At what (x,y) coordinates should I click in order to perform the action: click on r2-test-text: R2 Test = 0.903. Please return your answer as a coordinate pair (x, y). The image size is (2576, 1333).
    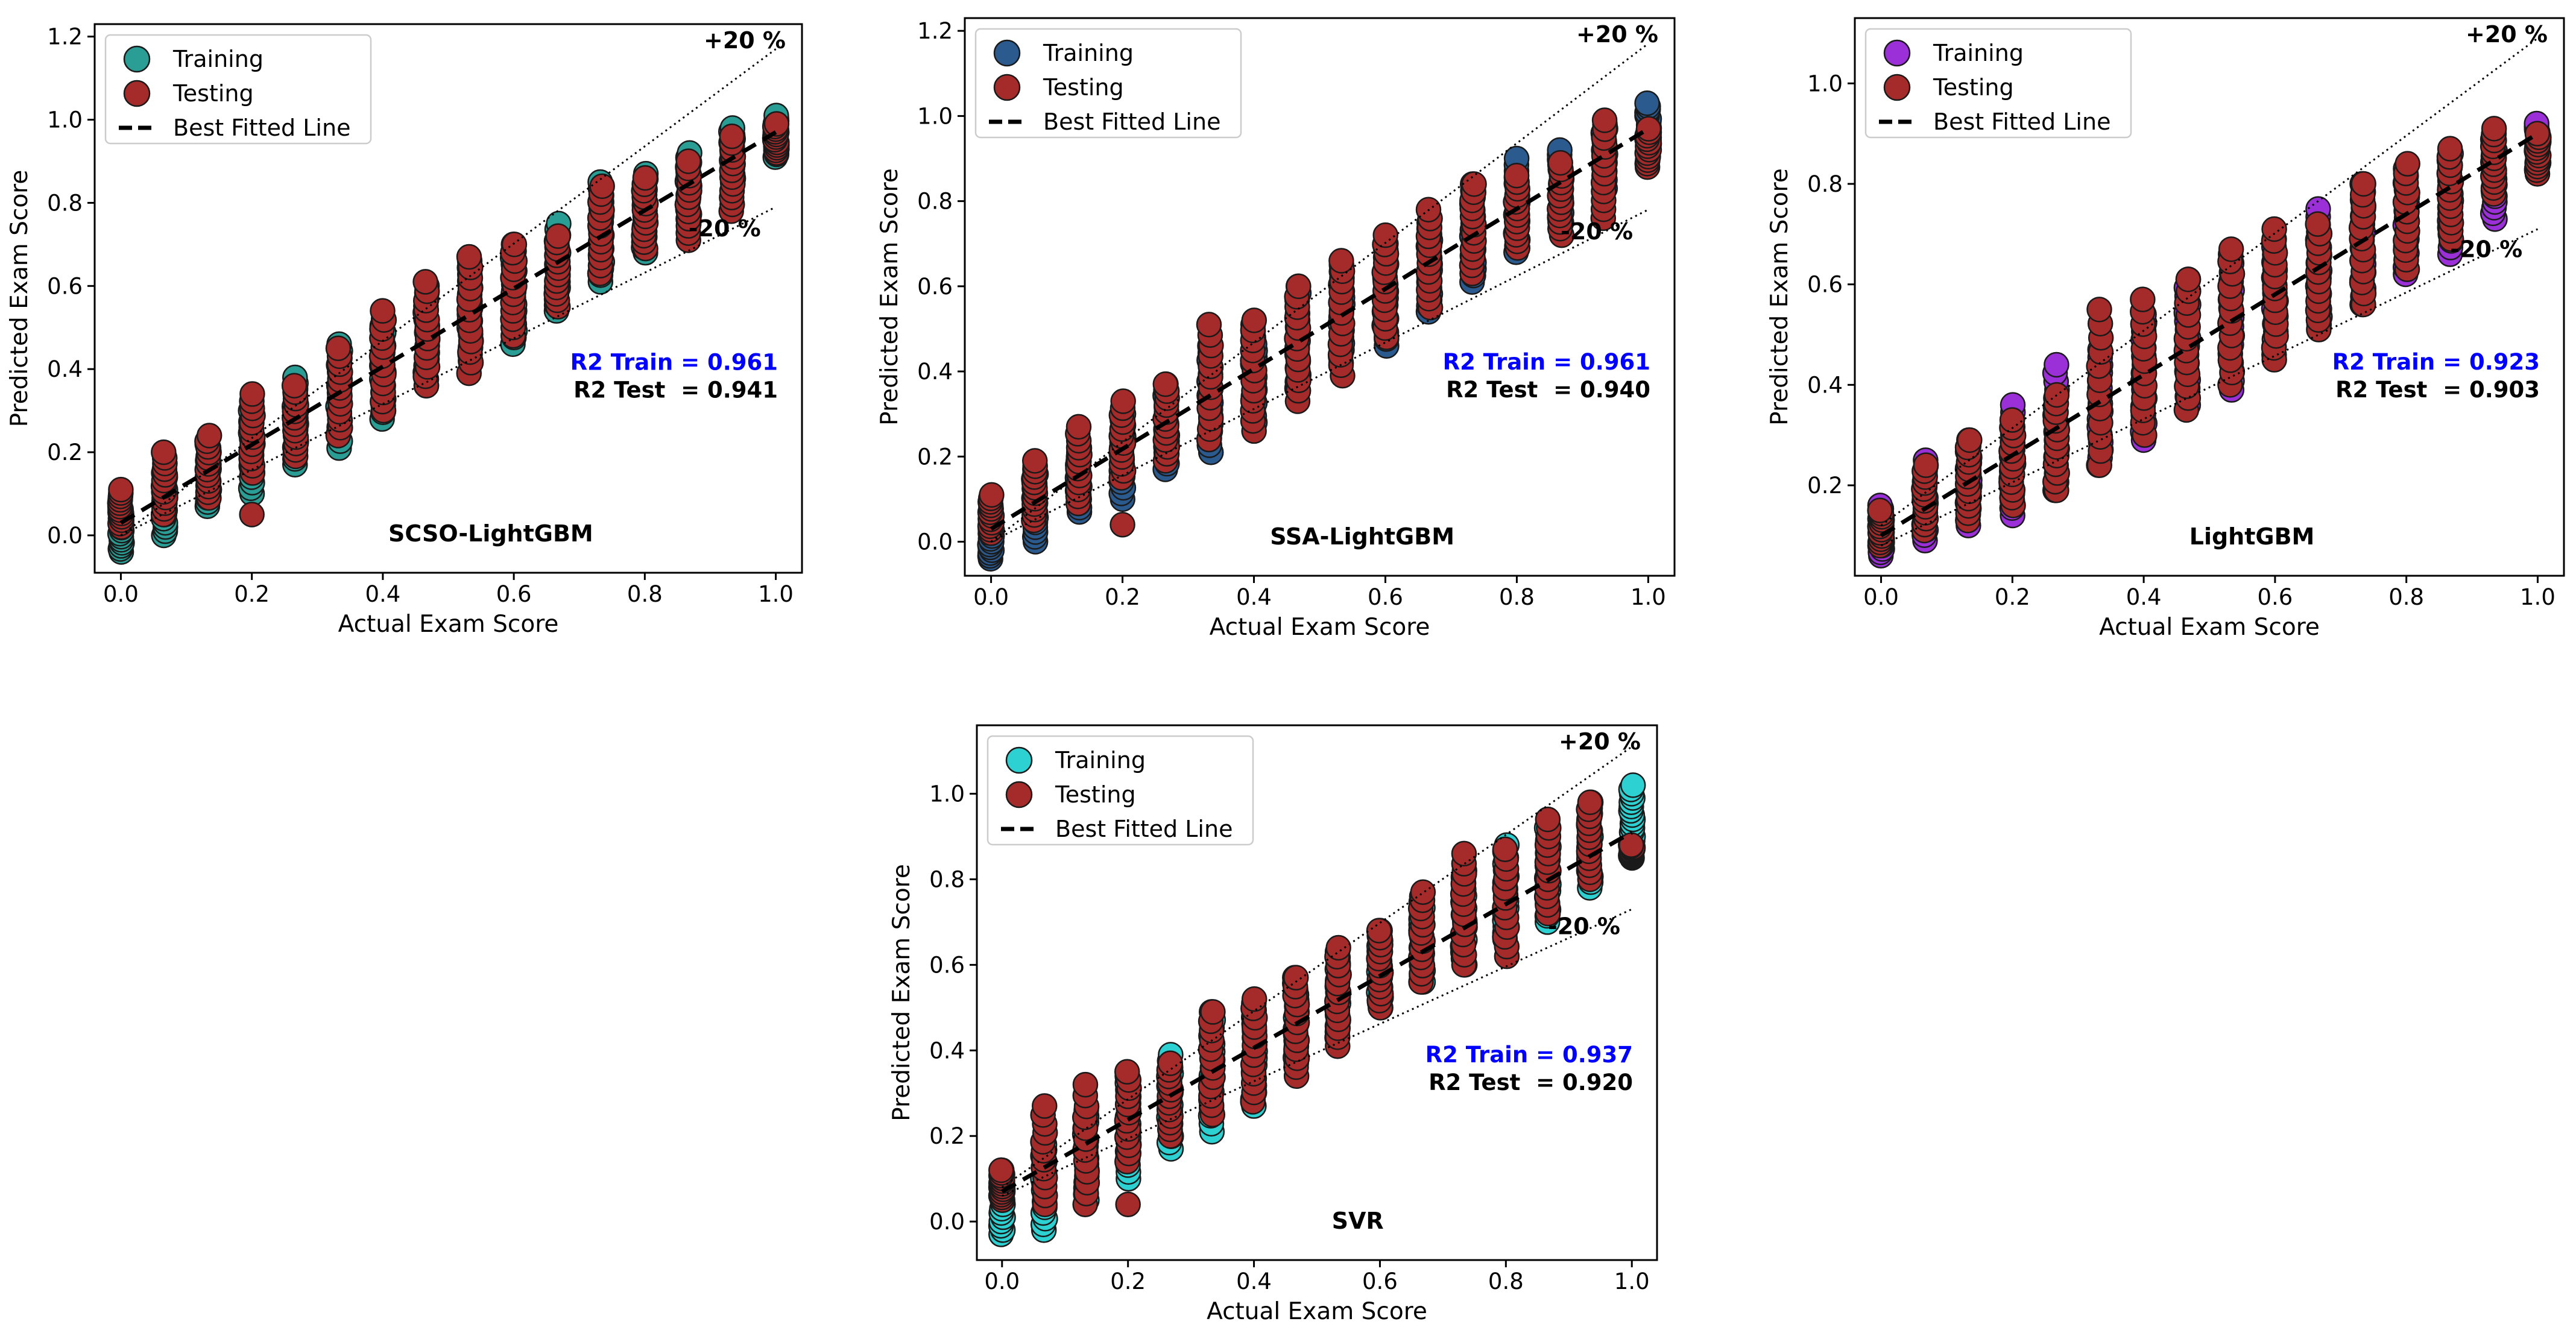
    Looking at the image, I should click on (2437, 390).